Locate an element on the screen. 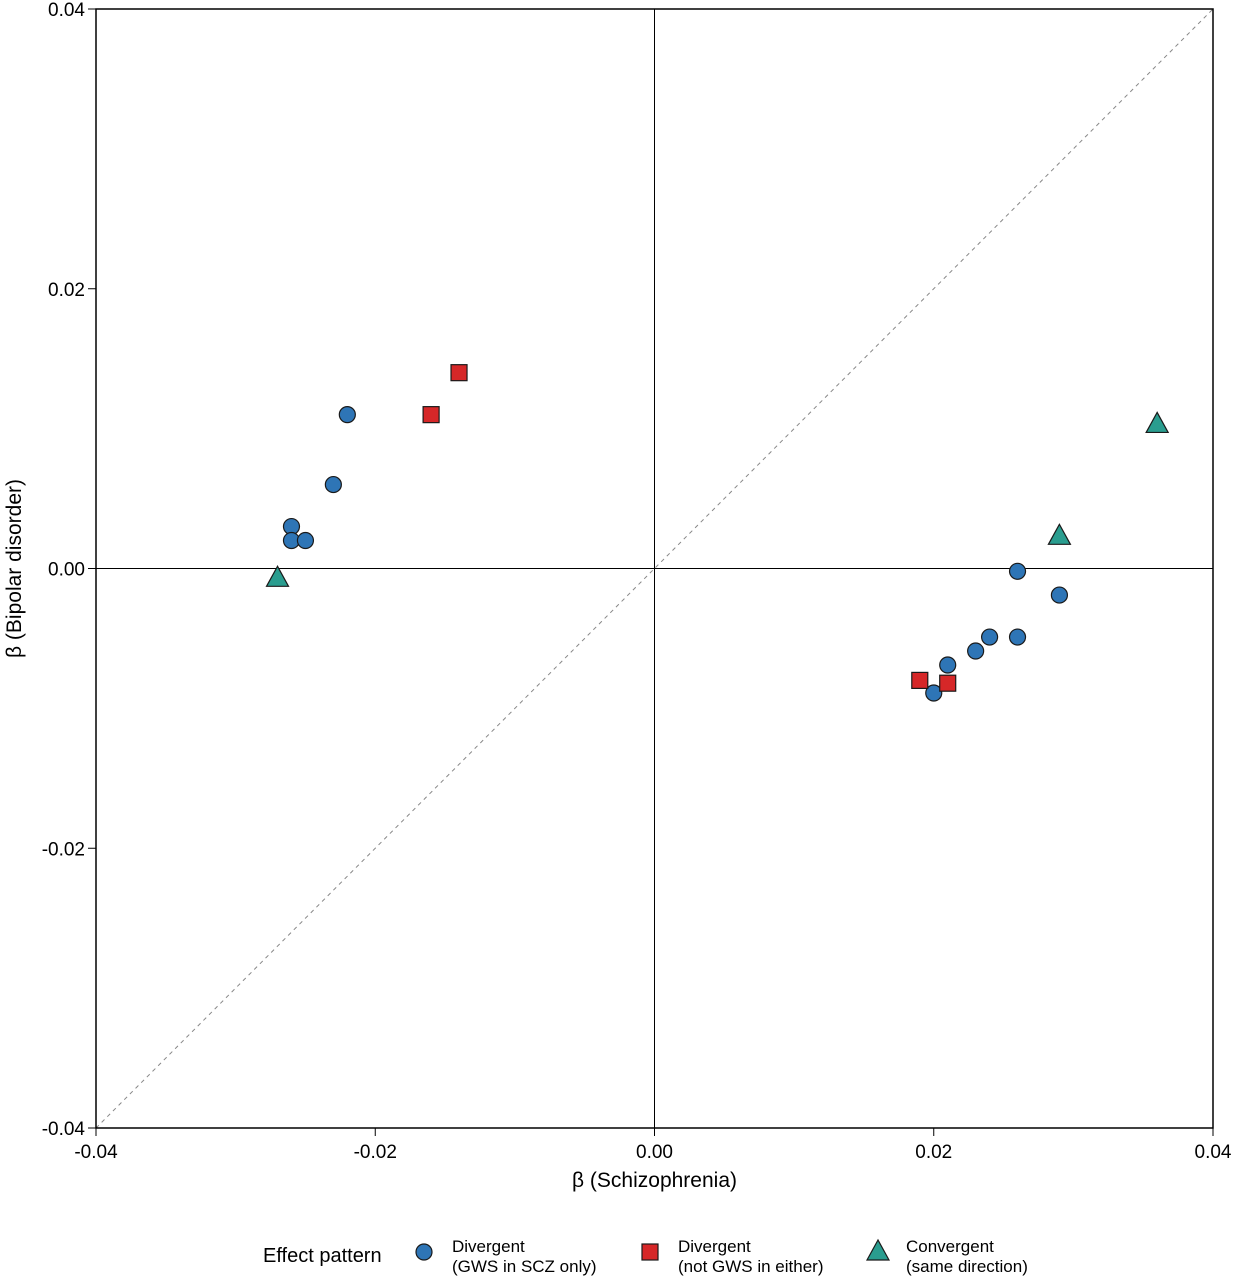  legend-label-line2: (GWS in SCZ only) is located at coordinates (524, 1266).